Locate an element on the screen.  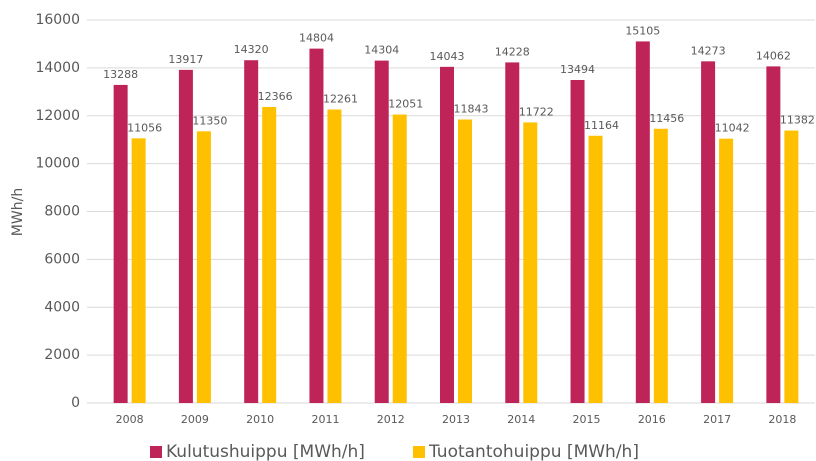
data-label: 11164 is located at coordinates (601, 125).